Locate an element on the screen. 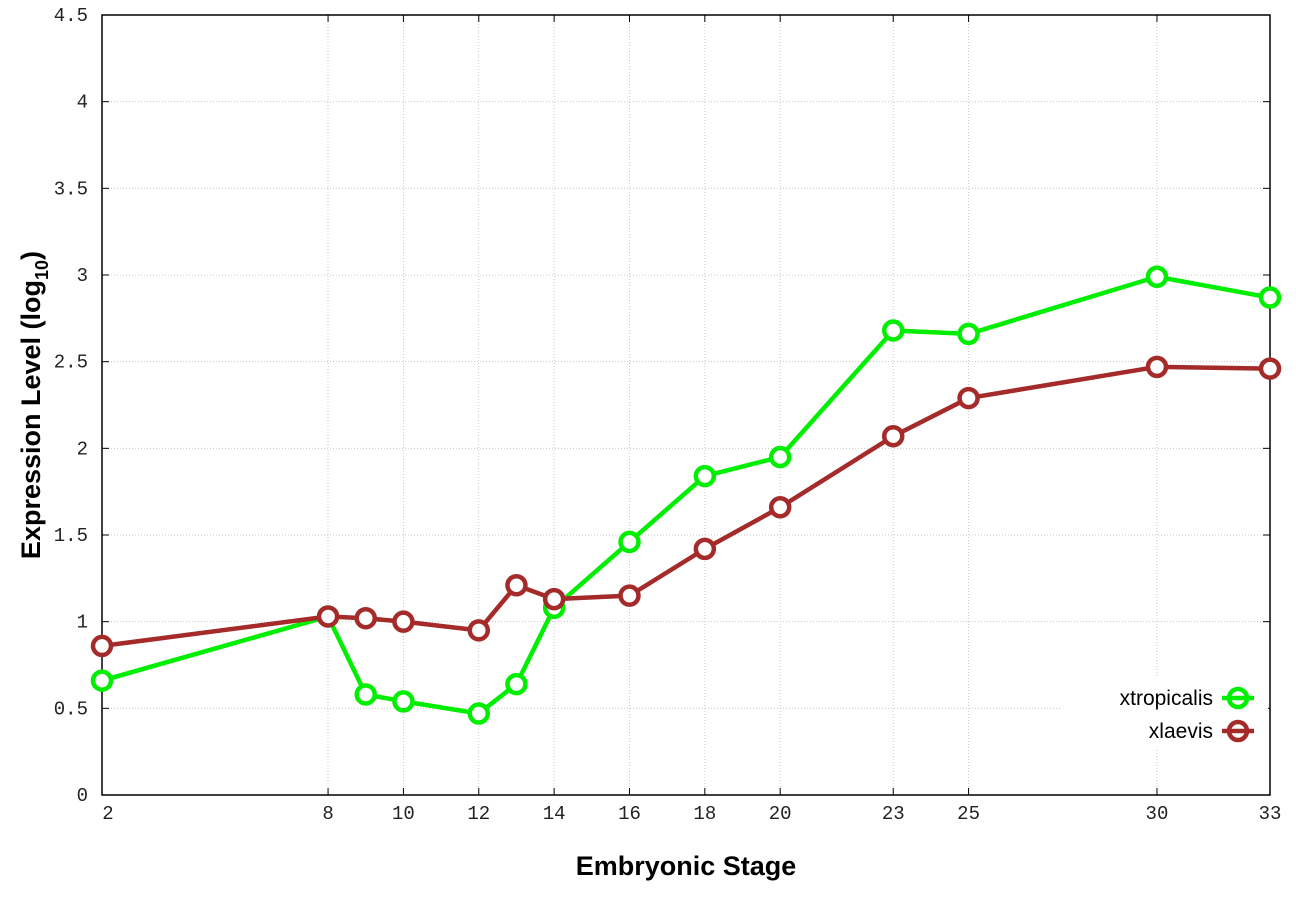  y-tick-label: 0.5 is located at coordinates (71, 709).